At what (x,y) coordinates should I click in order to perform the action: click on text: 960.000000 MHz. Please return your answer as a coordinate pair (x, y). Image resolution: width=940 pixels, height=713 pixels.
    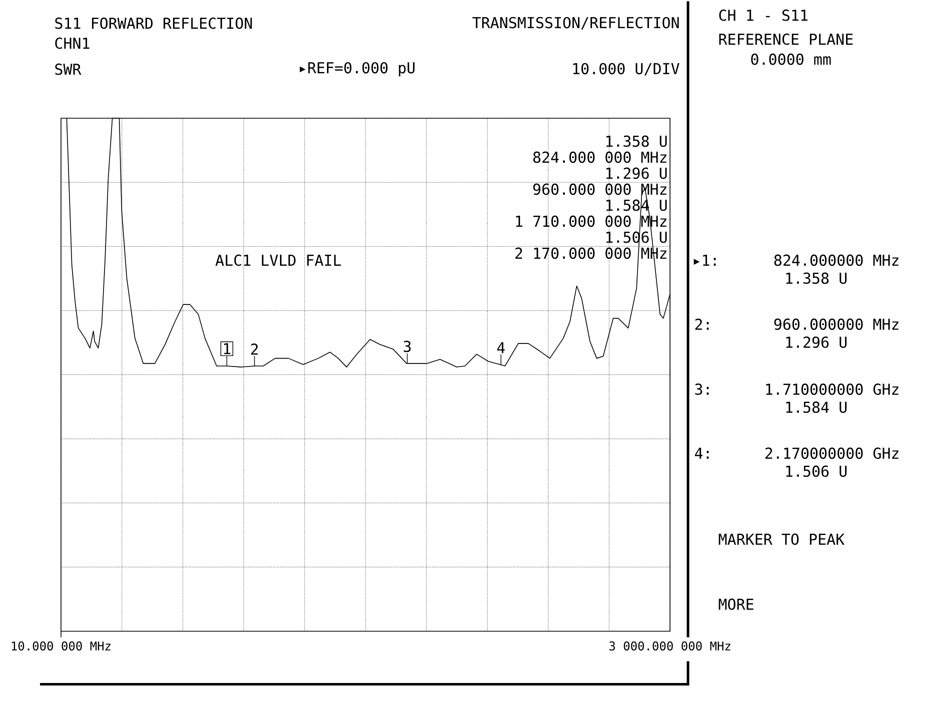
    Looking at the image, I should click on (836, 324).